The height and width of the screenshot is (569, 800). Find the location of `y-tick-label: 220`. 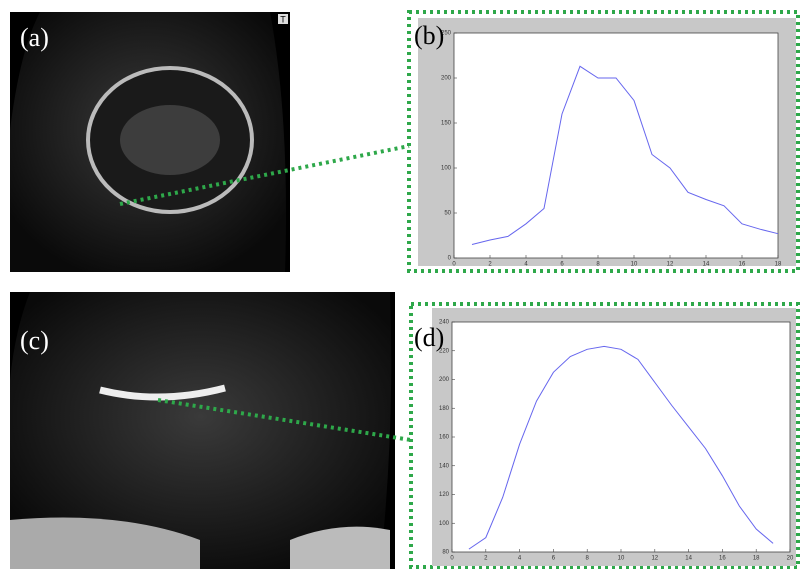

y-tick-label: 220 is located at coordinates (444, 351).